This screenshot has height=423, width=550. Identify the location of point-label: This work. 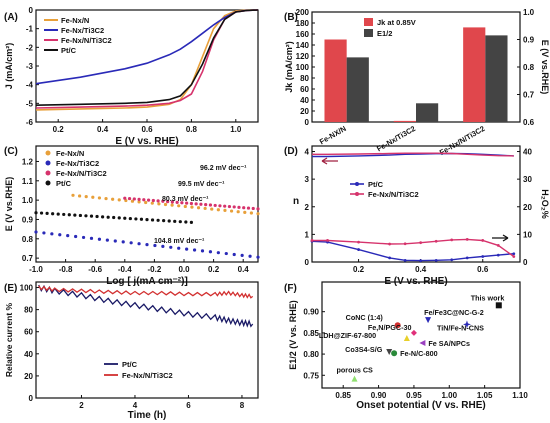
(488, 297).